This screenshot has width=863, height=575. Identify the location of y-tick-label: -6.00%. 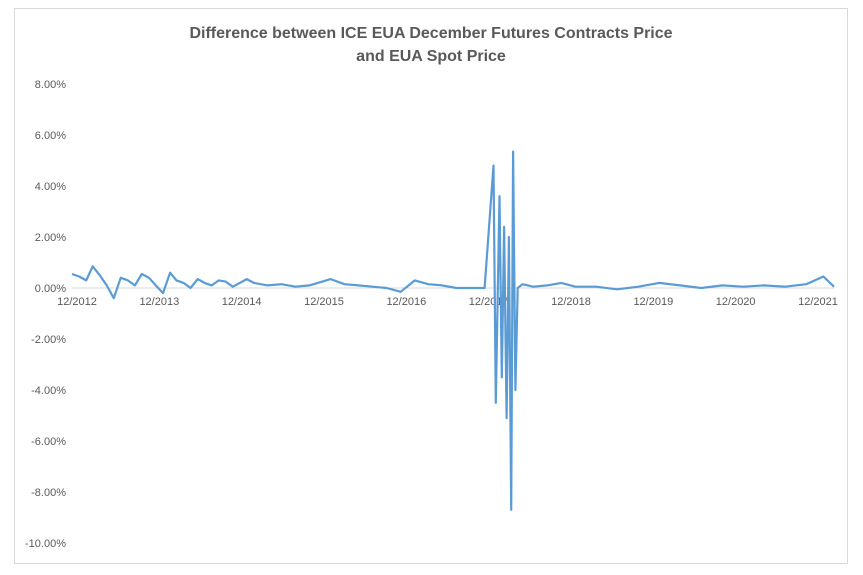
(48, 442).